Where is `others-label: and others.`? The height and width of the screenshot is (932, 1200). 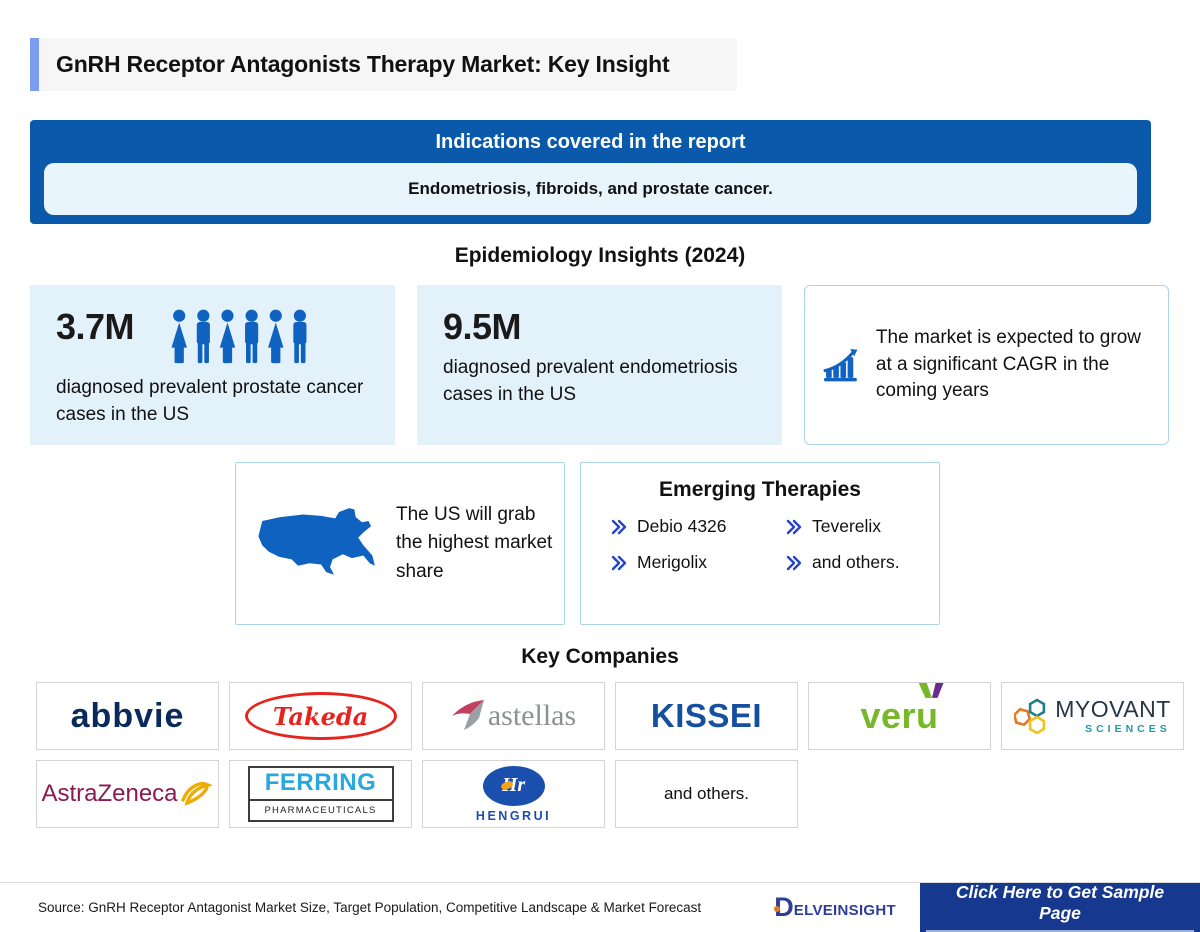
others-label: and others. is located at coordinates (706, 793).